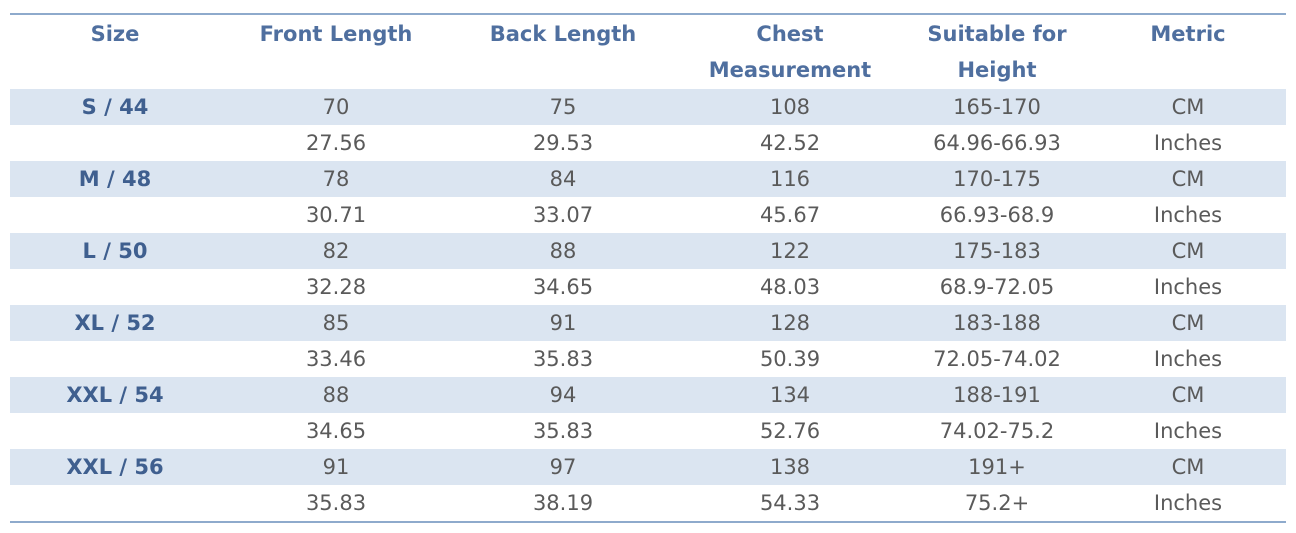  Describe the element at coordinates (336, 179) in the screenshot. I see `cm-value: 78` at that location.